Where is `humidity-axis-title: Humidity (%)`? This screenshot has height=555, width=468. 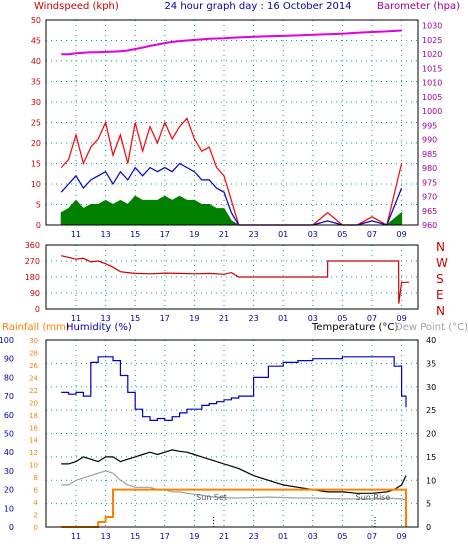
humidity-axis-title: Humidity (%) is located at coordinates (99, 327).